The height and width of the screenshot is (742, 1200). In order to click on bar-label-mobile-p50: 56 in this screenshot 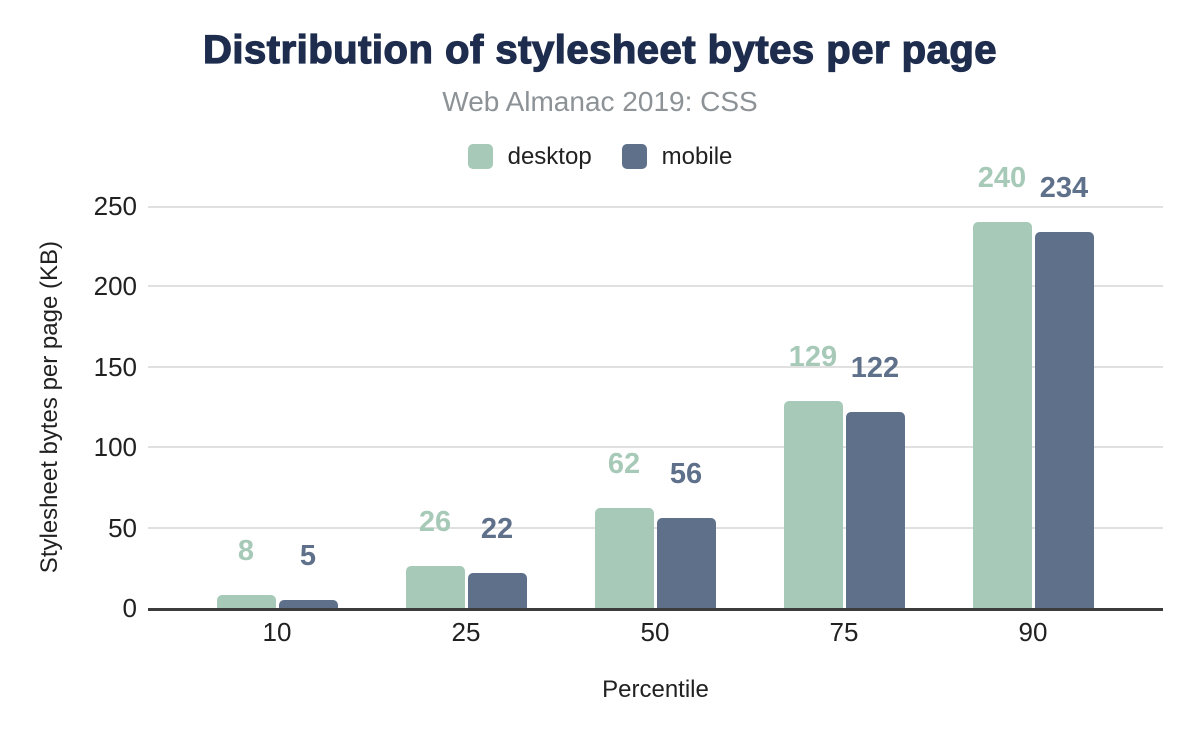, I will do `click(686, 474)`.